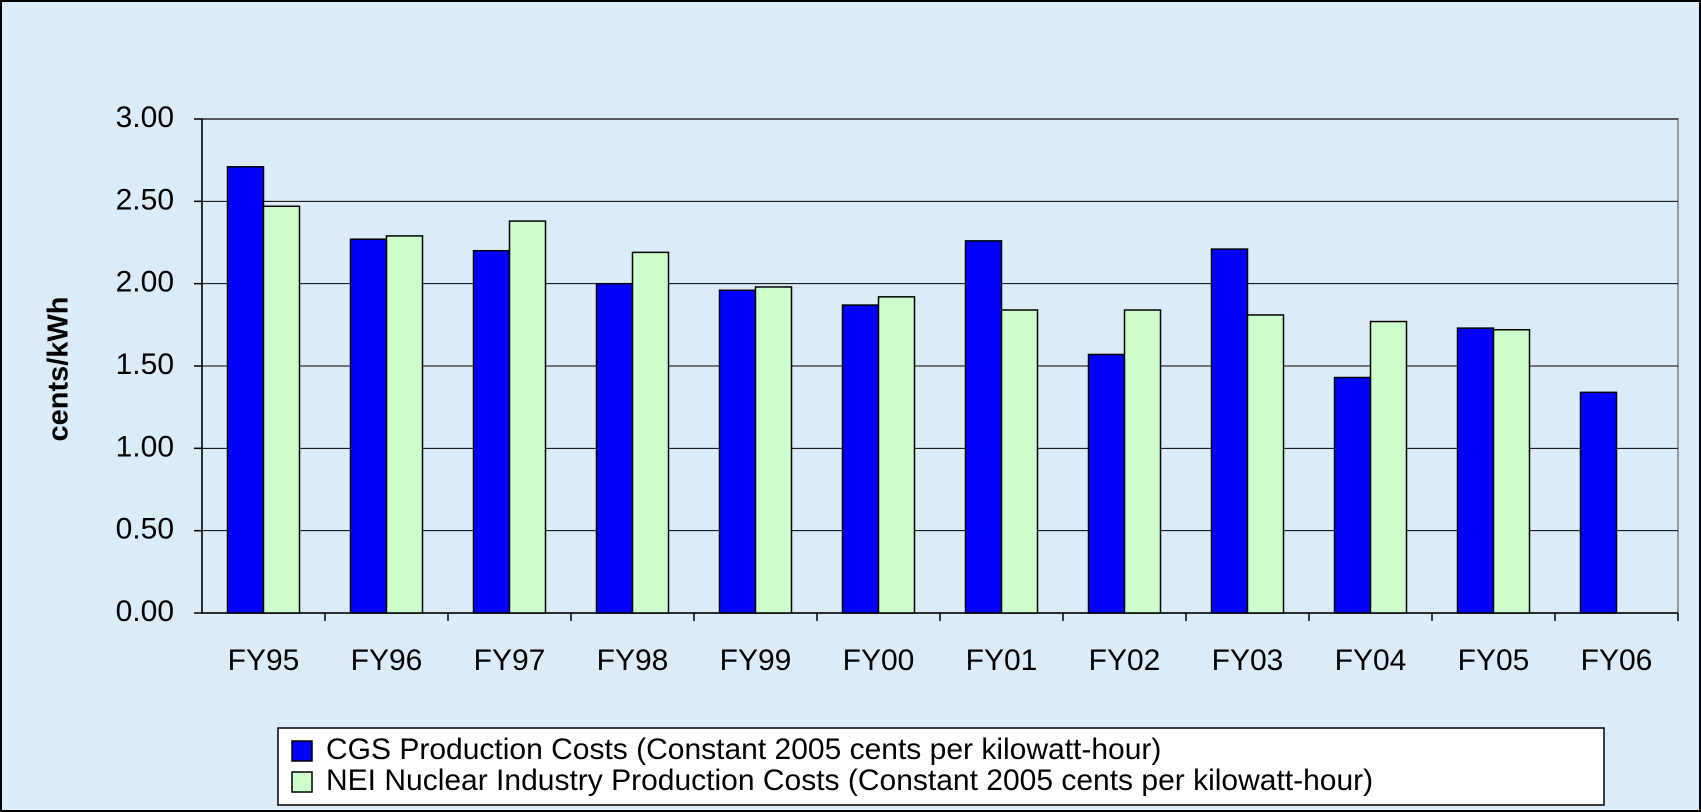 The height and width of the screenshot is (812, 1701). I want to click on x-tick-label: FY04, so click(1371, 660).